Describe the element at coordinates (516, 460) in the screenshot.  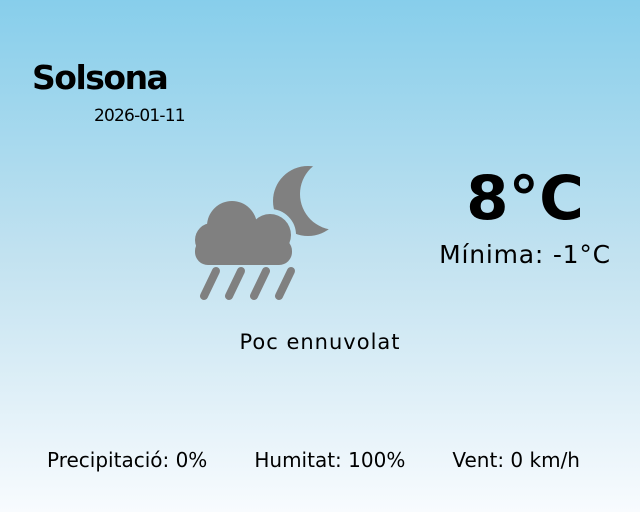
I see `wind-stat: Vent: 0 km/h` at that location.